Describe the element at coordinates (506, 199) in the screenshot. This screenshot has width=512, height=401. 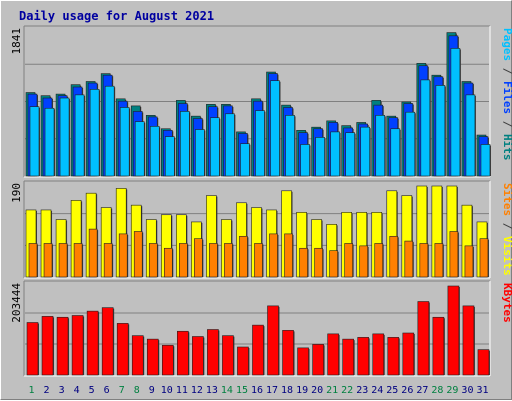
I see `axis-label-part: Sites` at that location.